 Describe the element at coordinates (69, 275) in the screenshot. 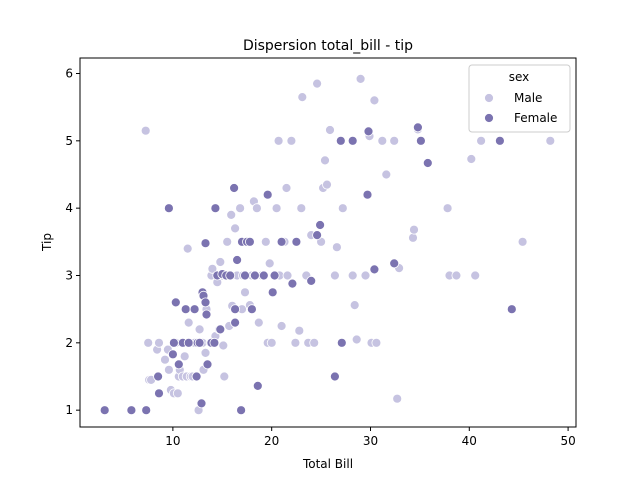

I see `y-tick-label: 3` at that location.